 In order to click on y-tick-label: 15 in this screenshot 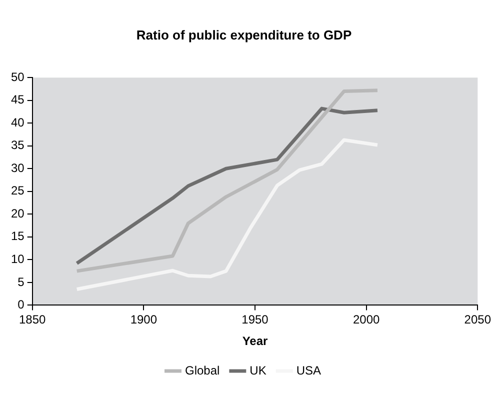, I will do `click(17, 236)`.